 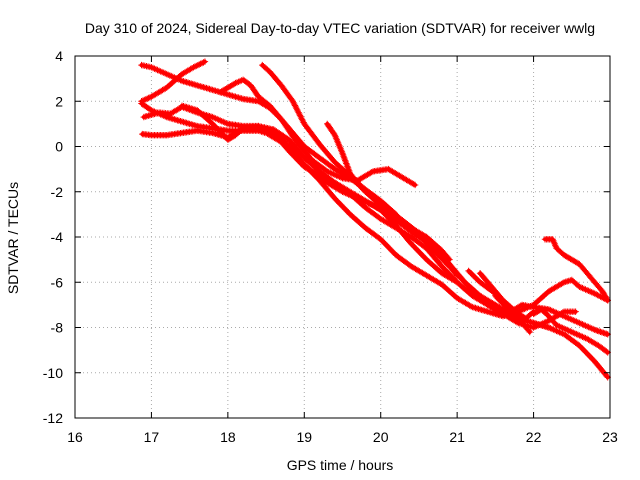 What do you see at coordinates (59, 147) in the screenshot?
I see `y-tick-label: 0` at bounding box center [59, 147].